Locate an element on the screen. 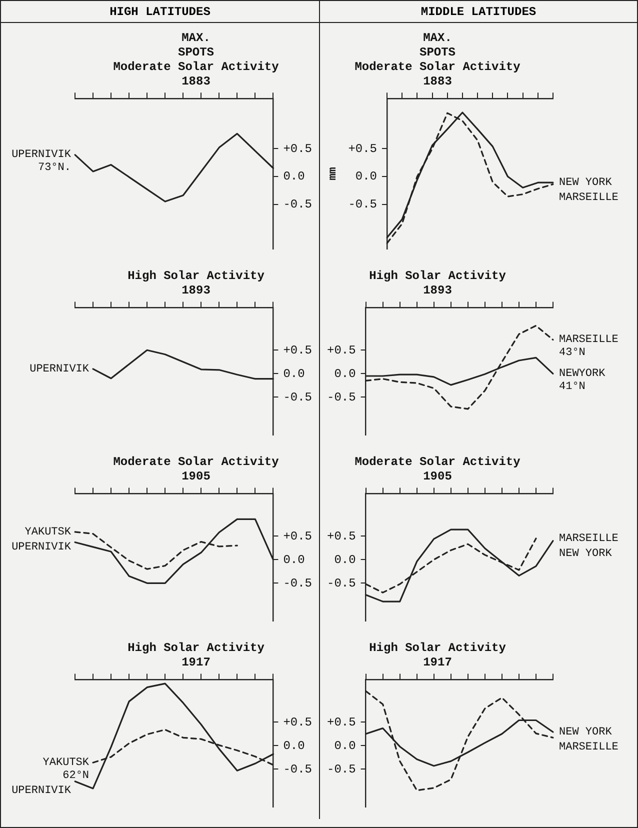  series-label: YAKUTSK is located at coordinates (48, 532).